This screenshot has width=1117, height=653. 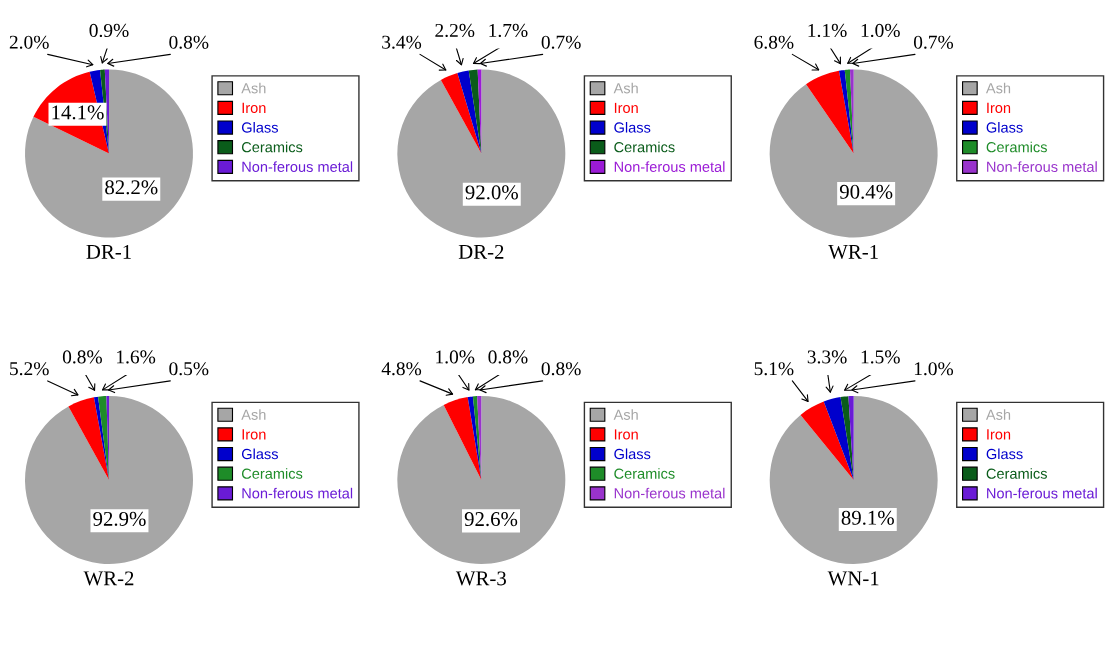 What do you see at coordinates (491, 519) in the screenshot?
I see `data-label: 92.6%` at bounding box center [491, 519].